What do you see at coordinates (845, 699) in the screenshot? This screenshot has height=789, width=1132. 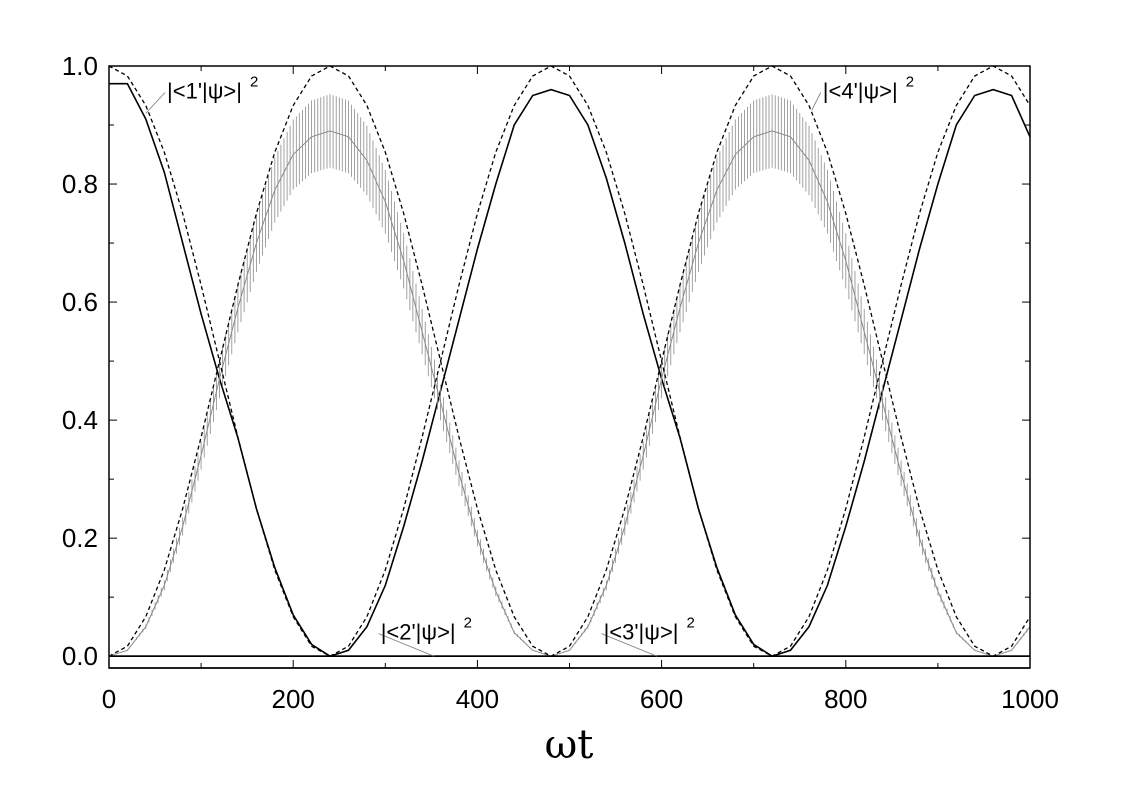 I see `x-tick-label: 800` at bounding box center [845, 699].